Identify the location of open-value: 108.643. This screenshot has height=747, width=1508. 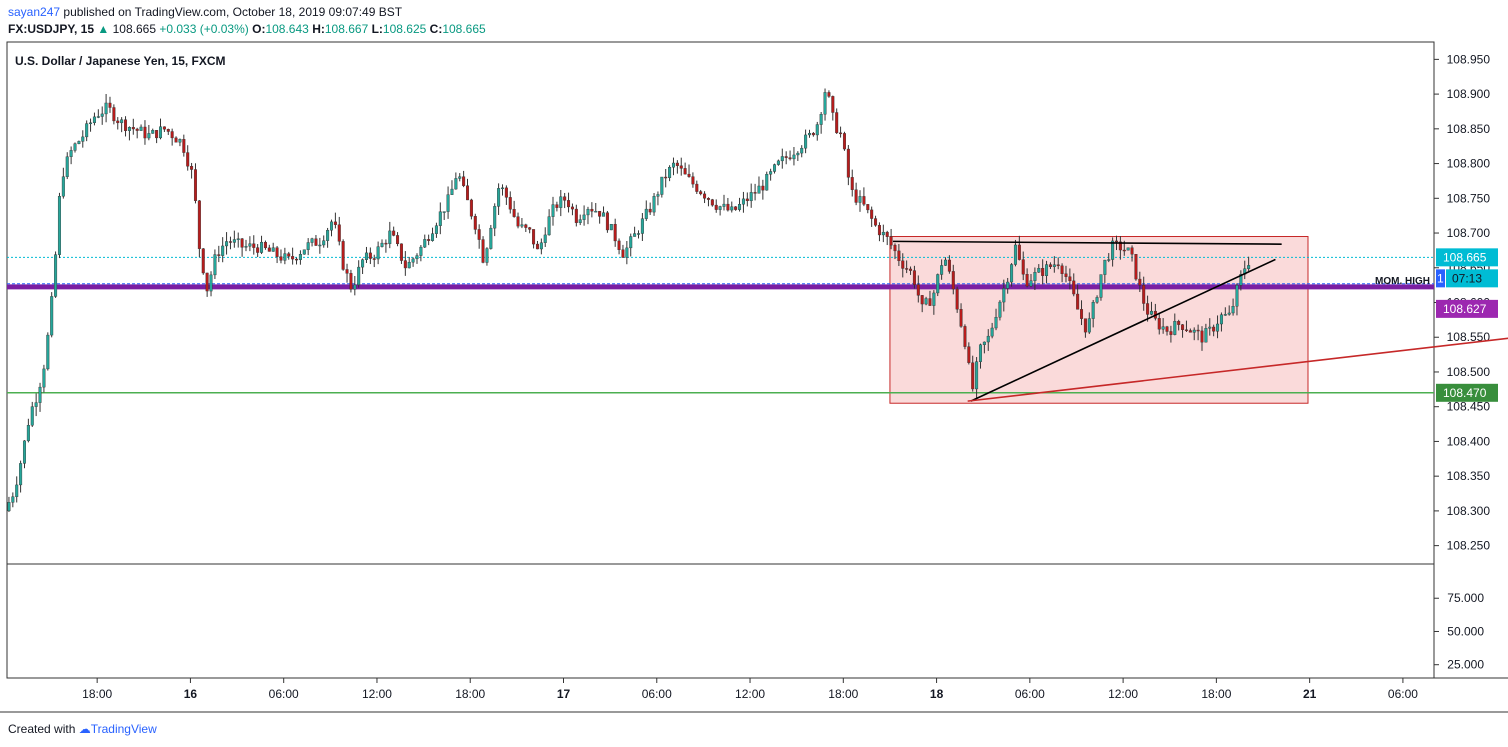
(287, 29).